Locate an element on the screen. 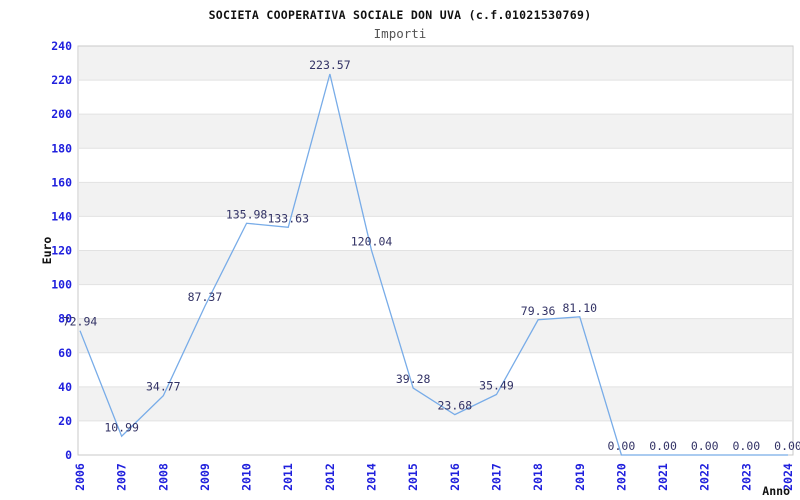  x-tick-label: 2009 is located at coordinates (205, 477).